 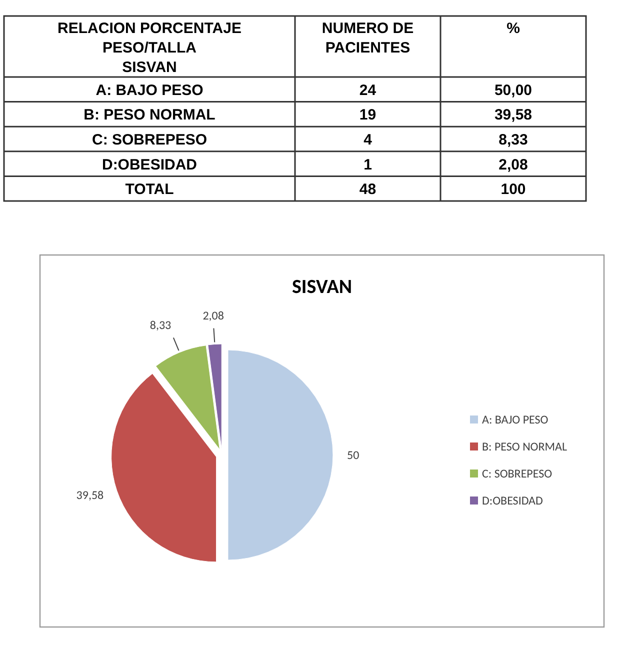 I want to click on data-label: 48, so click(x=367, y=189).